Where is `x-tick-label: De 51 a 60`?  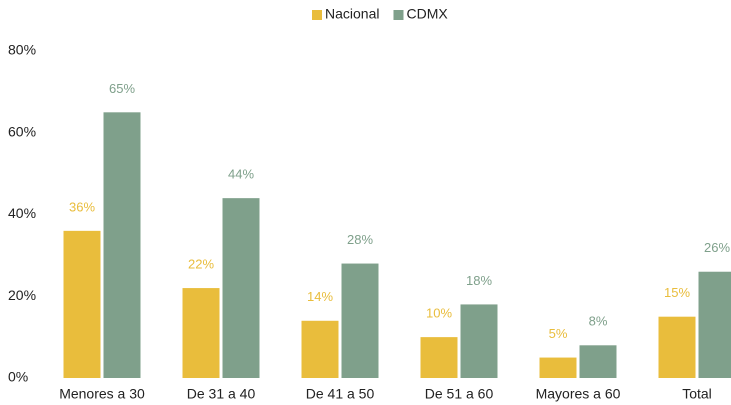 x-tick-label: De 51 a 60 is located at coordinates (459, 394).